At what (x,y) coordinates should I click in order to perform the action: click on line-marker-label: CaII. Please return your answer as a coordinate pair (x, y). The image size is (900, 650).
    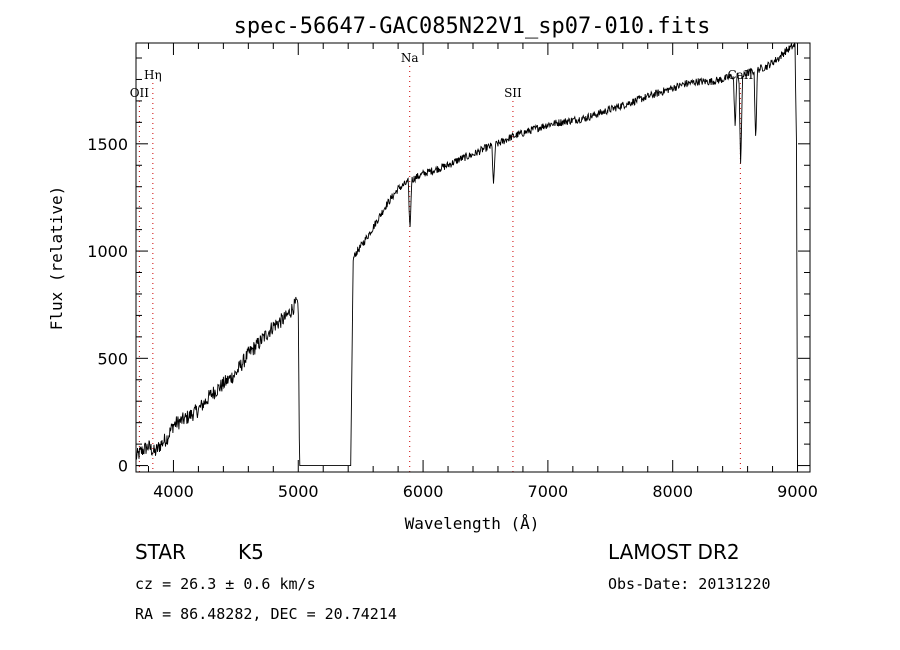
    Looking at the image, I should click on (740, 75).